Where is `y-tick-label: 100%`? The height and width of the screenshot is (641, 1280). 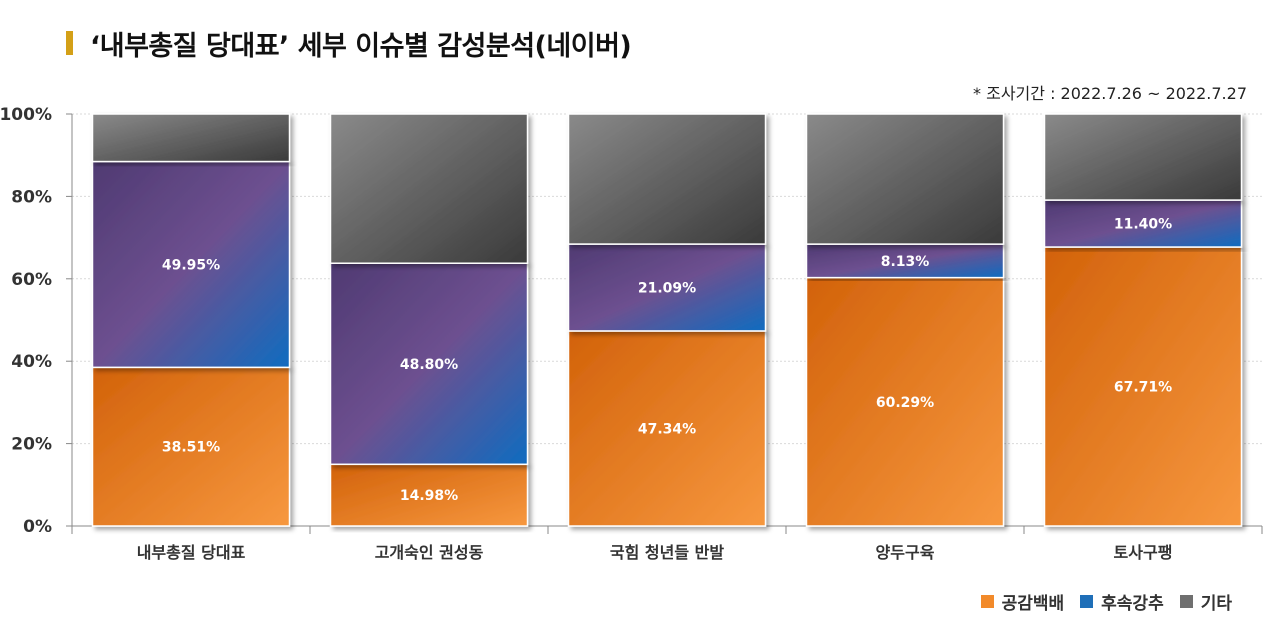 y-tick-label: 100% is located at coordinates (26, 115).